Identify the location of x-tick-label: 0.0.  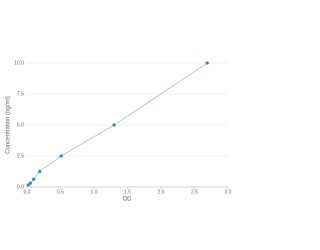
(27, 192).